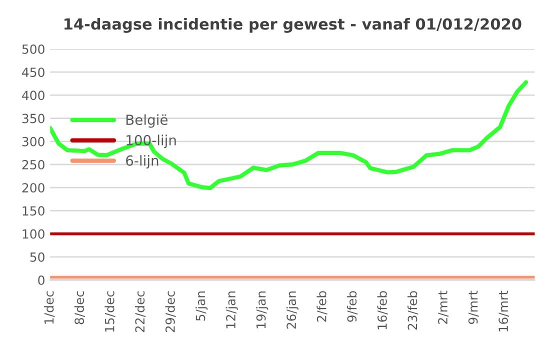 This screenshot has height=350, width=557. I want to click on x-tick-label: 29/dec, so click(170, 311).